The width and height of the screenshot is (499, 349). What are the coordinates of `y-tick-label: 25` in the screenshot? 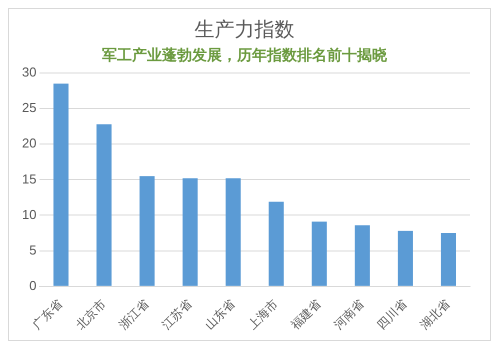 It's located at (29, 108).